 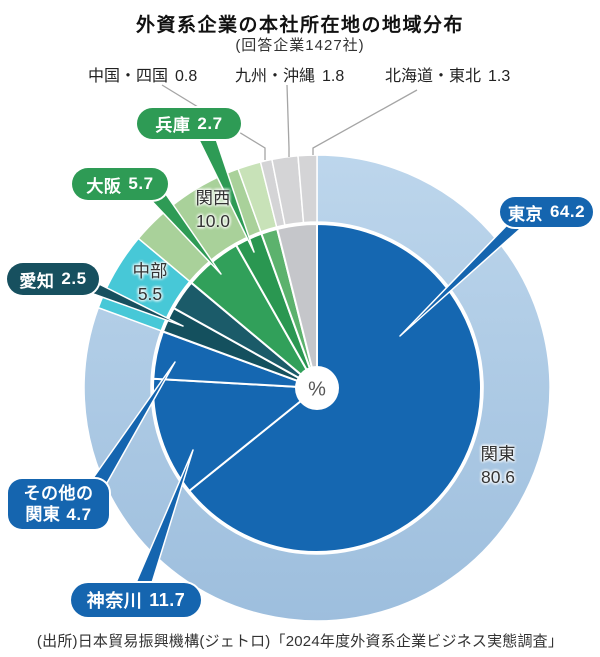 I want to click on badge-hyogo-value: 2.7, so click(x=210, y=123).